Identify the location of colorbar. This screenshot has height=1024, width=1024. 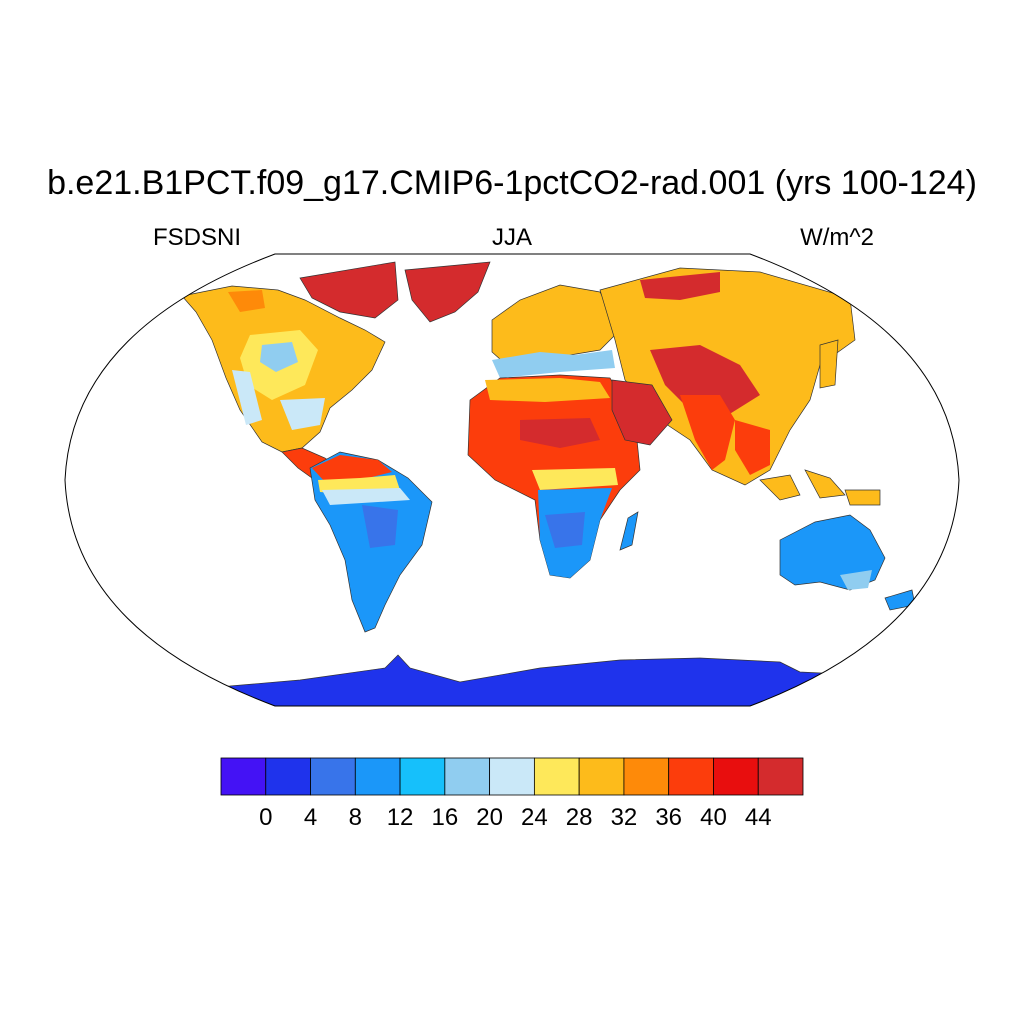
(512, 776).